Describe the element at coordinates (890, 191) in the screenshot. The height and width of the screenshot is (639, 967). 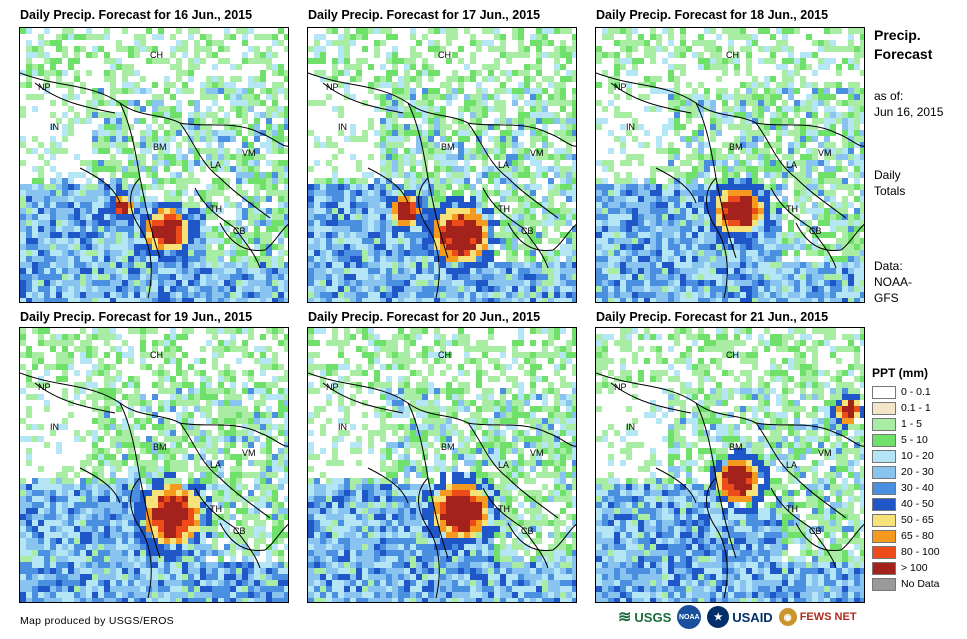
I see `daily-line2: Totals` at that location.